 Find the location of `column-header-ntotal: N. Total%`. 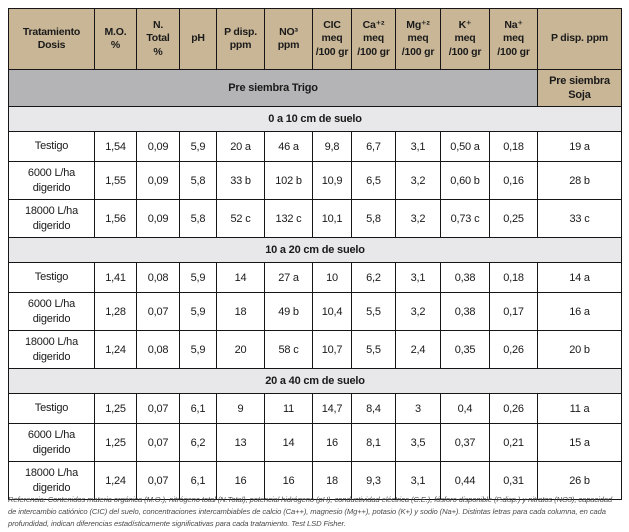

column-header-ntotal: N. Total% is located at coordinates (158, 39).